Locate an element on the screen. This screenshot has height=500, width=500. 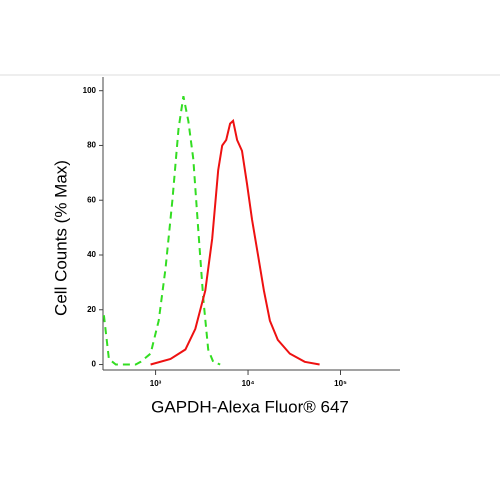
y-axis-label: Cell Counts (% Max) is located at coordinates (60, 238).